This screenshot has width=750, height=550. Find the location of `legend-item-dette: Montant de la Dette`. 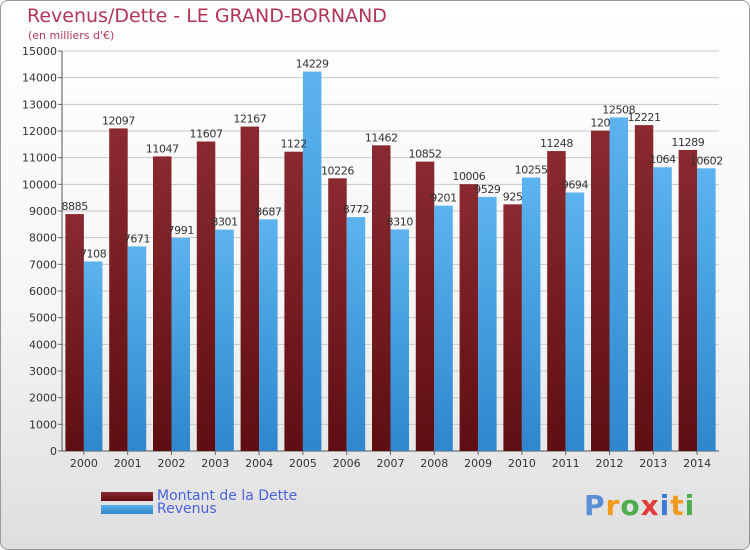

legend-item-dette: Montant de la Dette is located at coordinates (199, 496).